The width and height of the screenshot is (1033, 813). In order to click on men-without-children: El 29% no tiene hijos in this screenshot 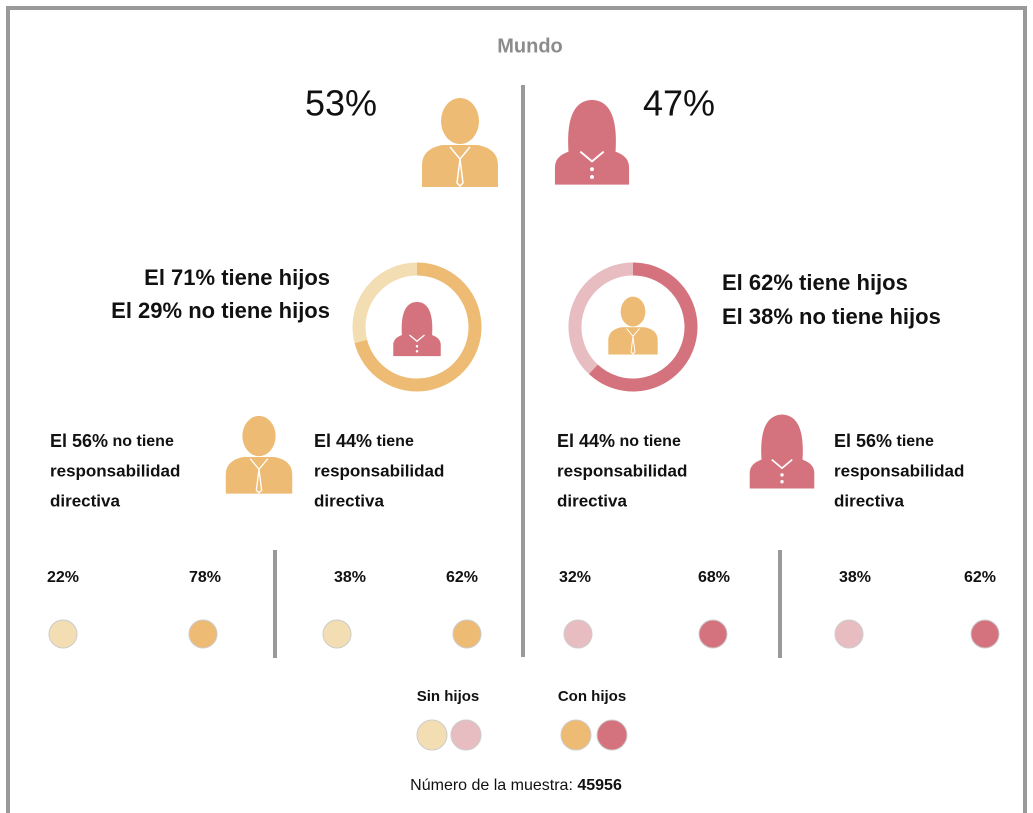, I will do `click(220, 310)`.